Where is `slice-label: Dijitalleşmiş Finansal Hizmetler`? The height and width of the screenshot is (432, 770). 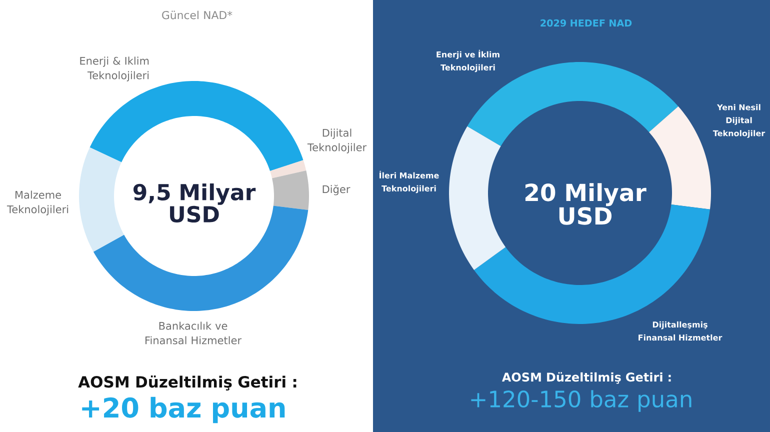
slice-label: Dijitalleşmiş Finansal Hizmetler is located at coordinates (680, 331).